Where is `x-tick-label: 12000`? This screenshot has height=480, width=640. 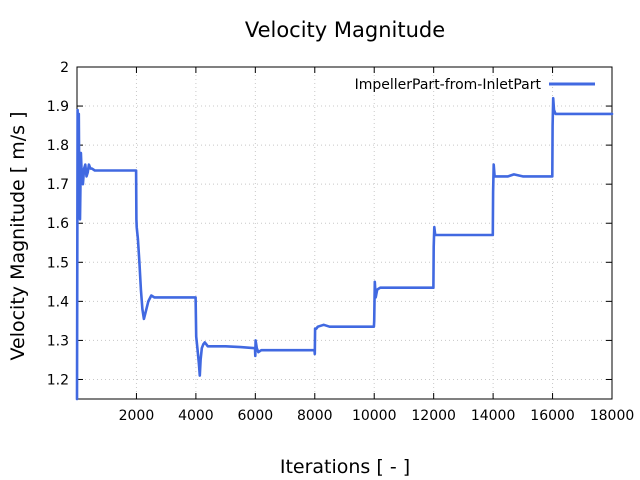 x-tick-label: 12000 is located at coordinates (433, 416).